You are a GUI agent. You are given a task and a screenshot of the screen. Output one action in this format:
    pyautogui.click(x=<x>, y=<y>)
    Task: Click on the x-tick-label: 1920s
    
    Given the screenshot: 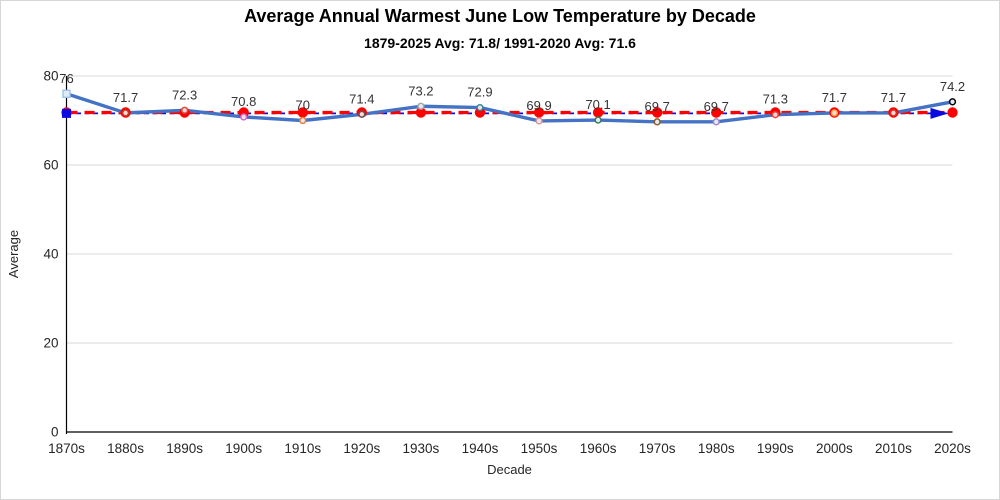 What is the action you would take?
    pyautogui.click(x=361, y=448)
    